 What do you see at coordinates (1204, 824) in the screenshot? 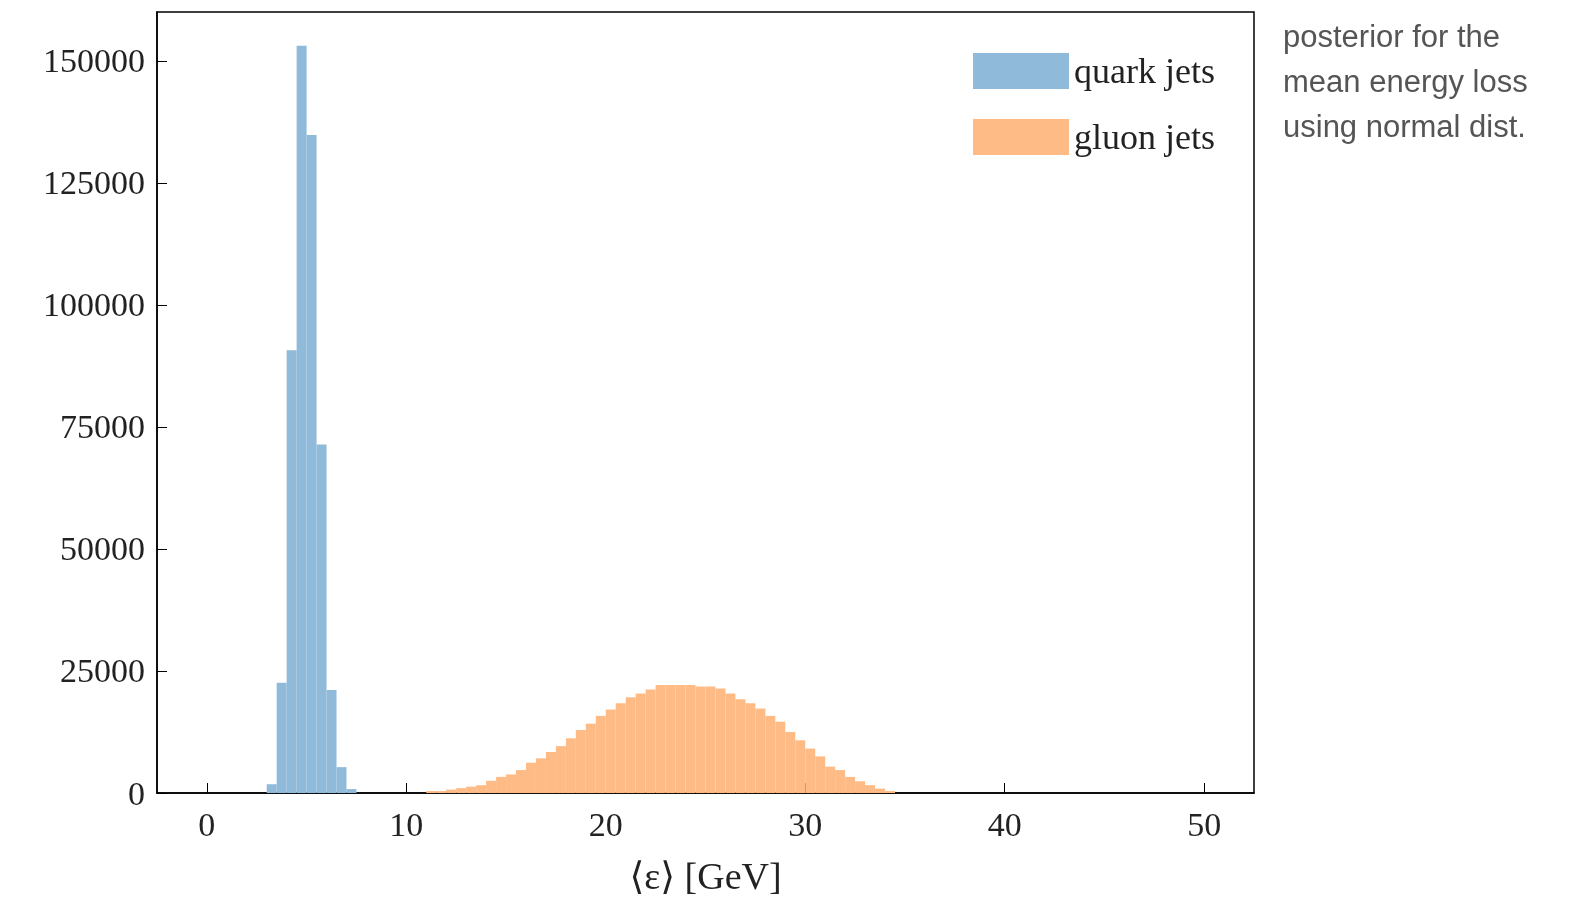
I see `x-tick-label: 50` at bounding box center [1204, 824].